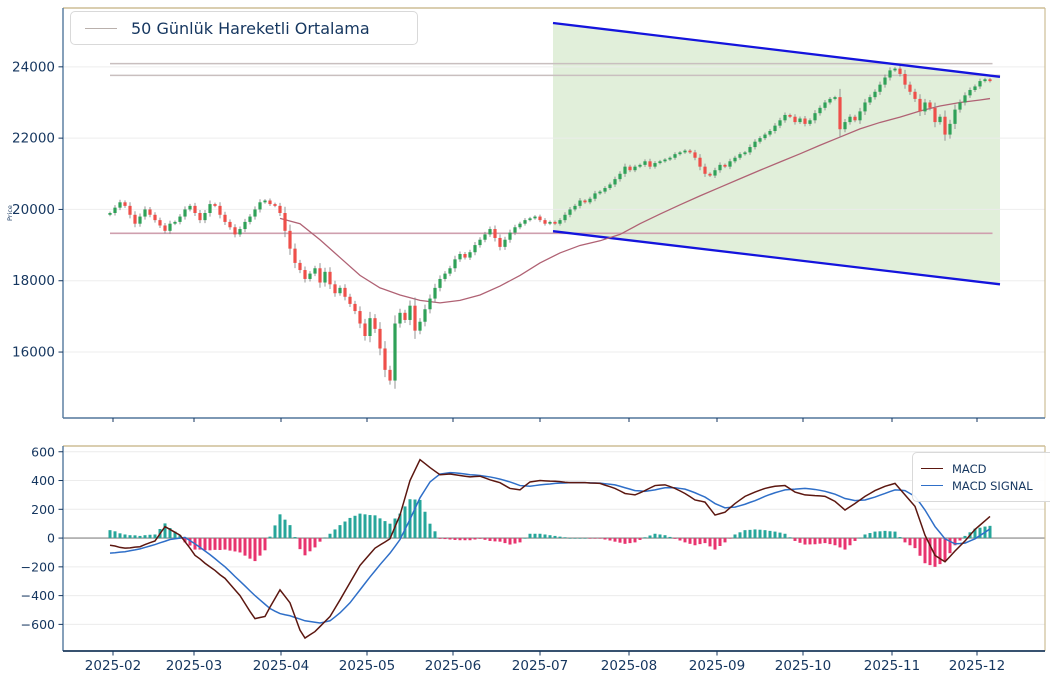 The width and height of the screenshot is (1050, 677). What do you see at coordinates (101, 28) in the screenshot?
I see `ma50-legend-line-sample` at bounding box center [101, 28].